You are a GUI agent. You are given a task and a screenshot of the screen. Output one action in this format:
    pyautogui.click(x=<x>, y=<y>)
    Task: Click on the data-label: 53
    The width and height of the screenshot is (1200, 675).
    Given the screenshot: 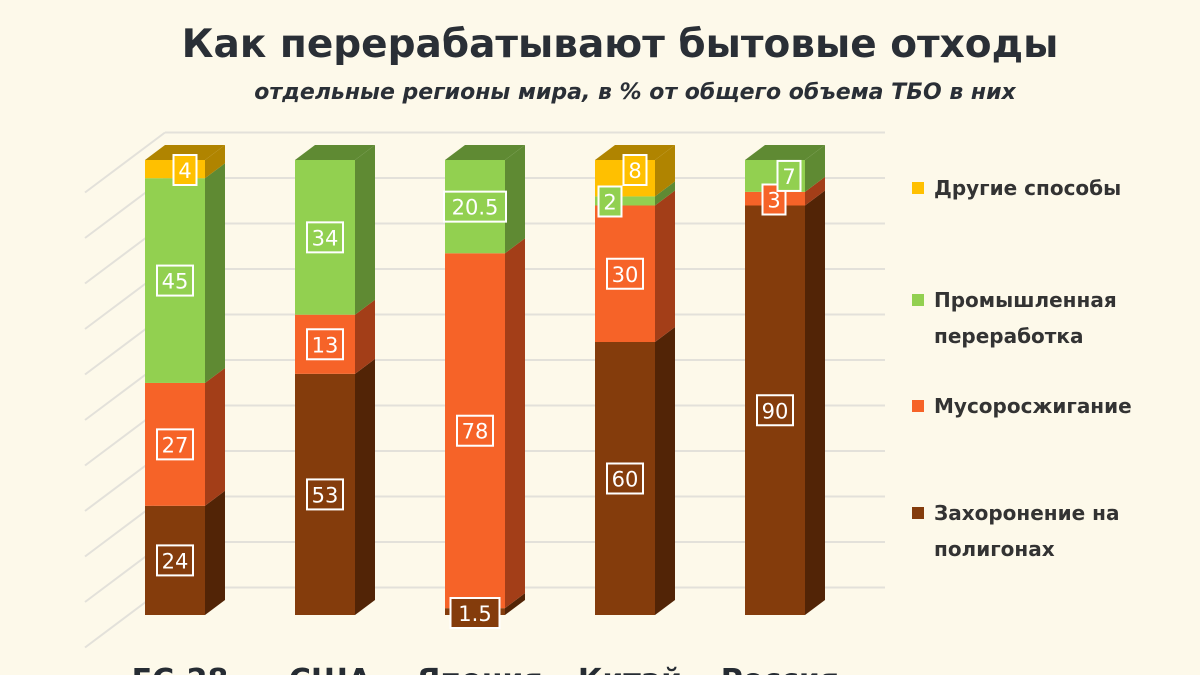 What is the action you would take?
    pyautogui.click(x=325, y=495)
    